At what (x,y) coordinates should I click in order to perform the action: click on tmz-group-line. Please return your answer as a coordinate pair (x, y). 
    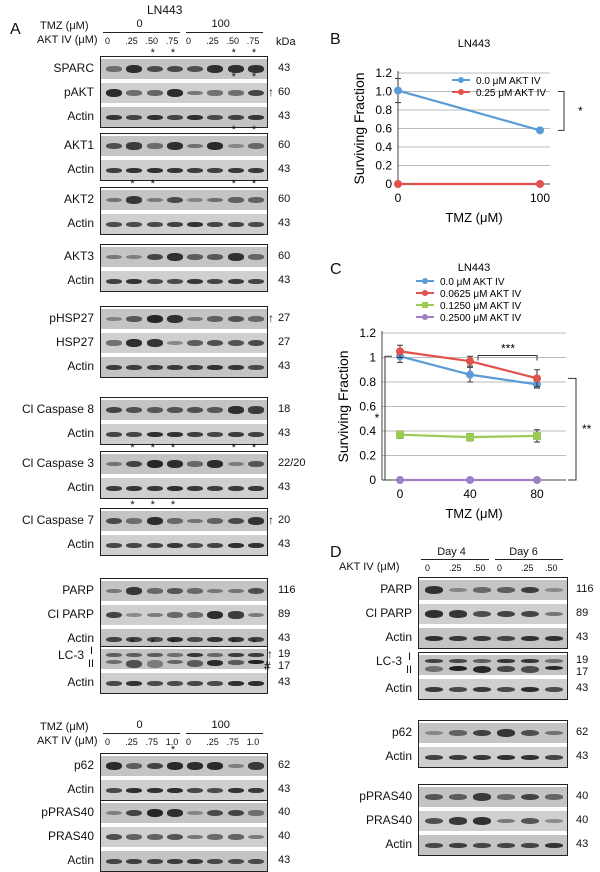
    Looking at the image, I should click on (224, 733).